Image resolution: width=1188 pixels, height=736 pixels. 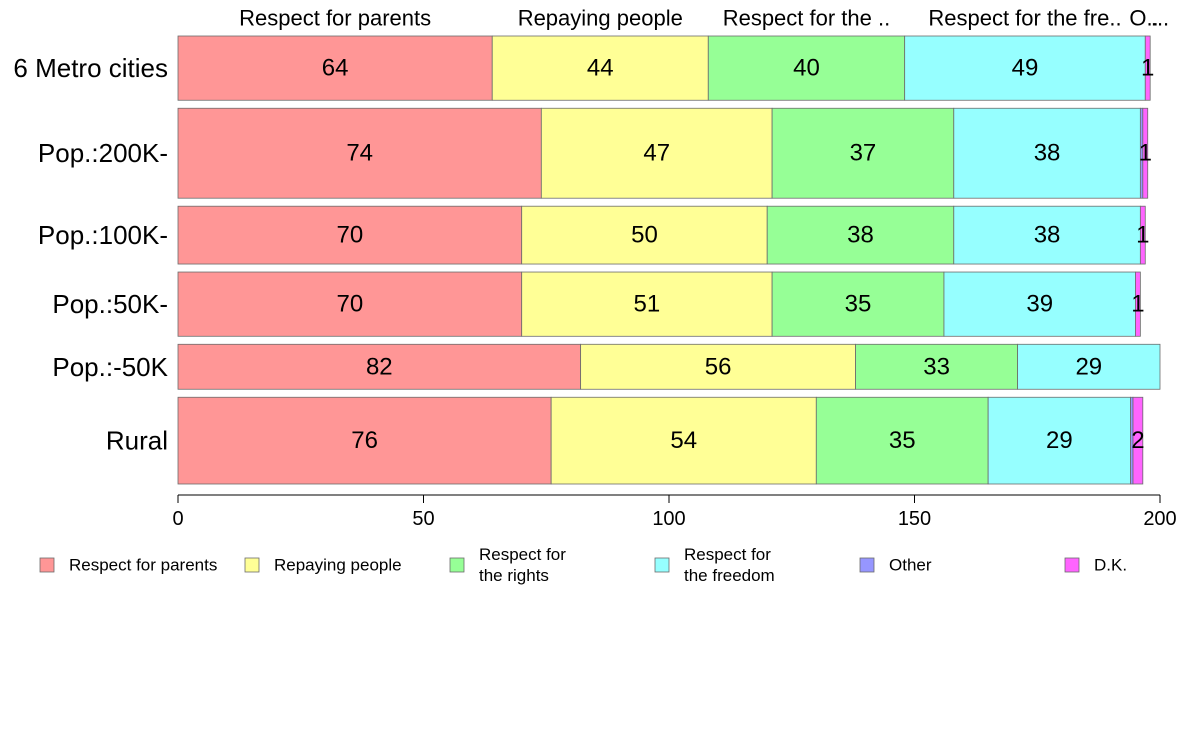 I want to click on x-tick-label: 100, so click(x=668, y=519).